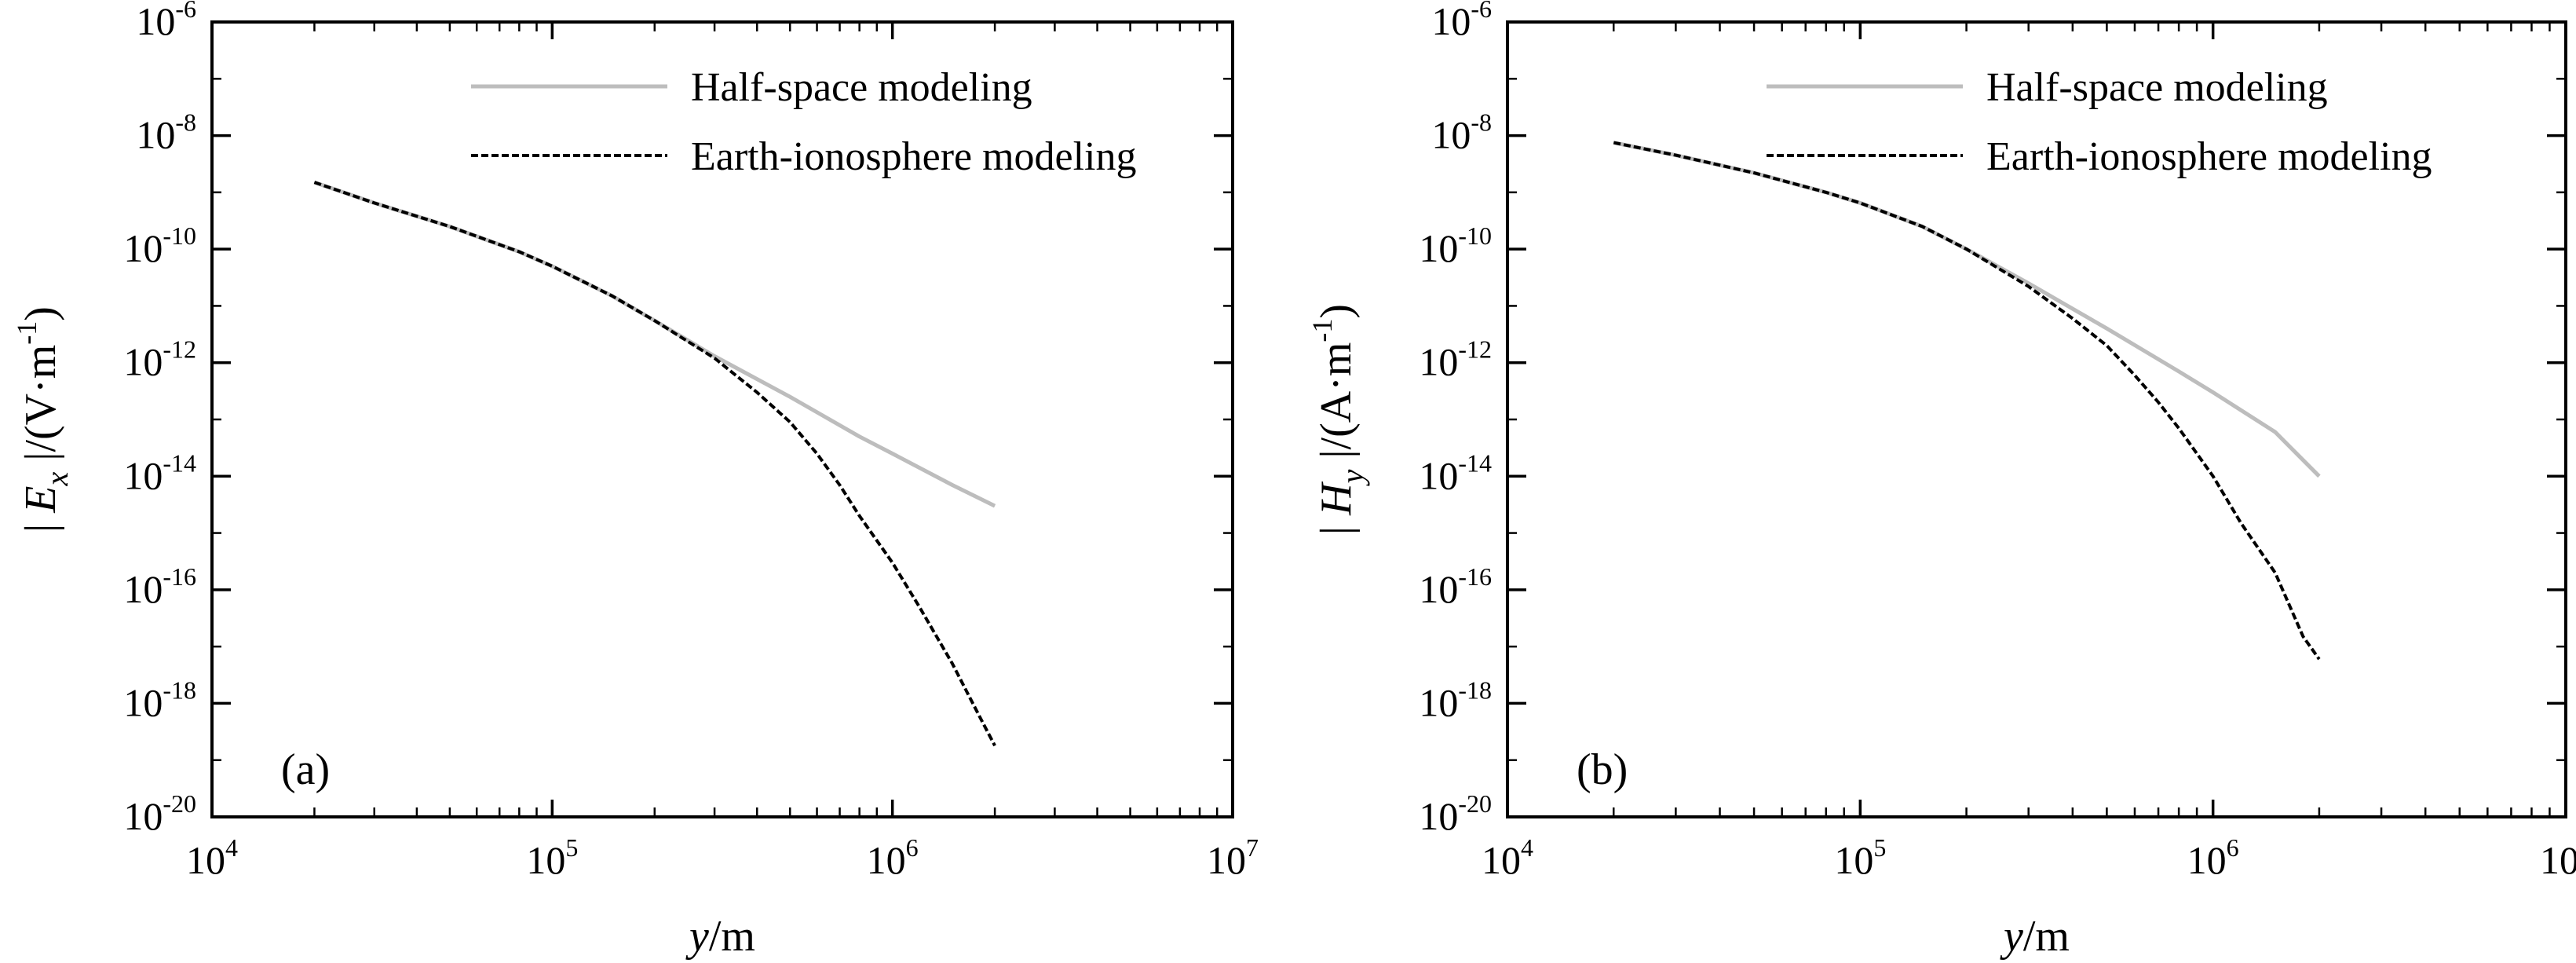  Describe the element at coordinates (43, 420) in the screenshot. I see `y-axis-title: | Ex |/(V·m-1)` at that location.